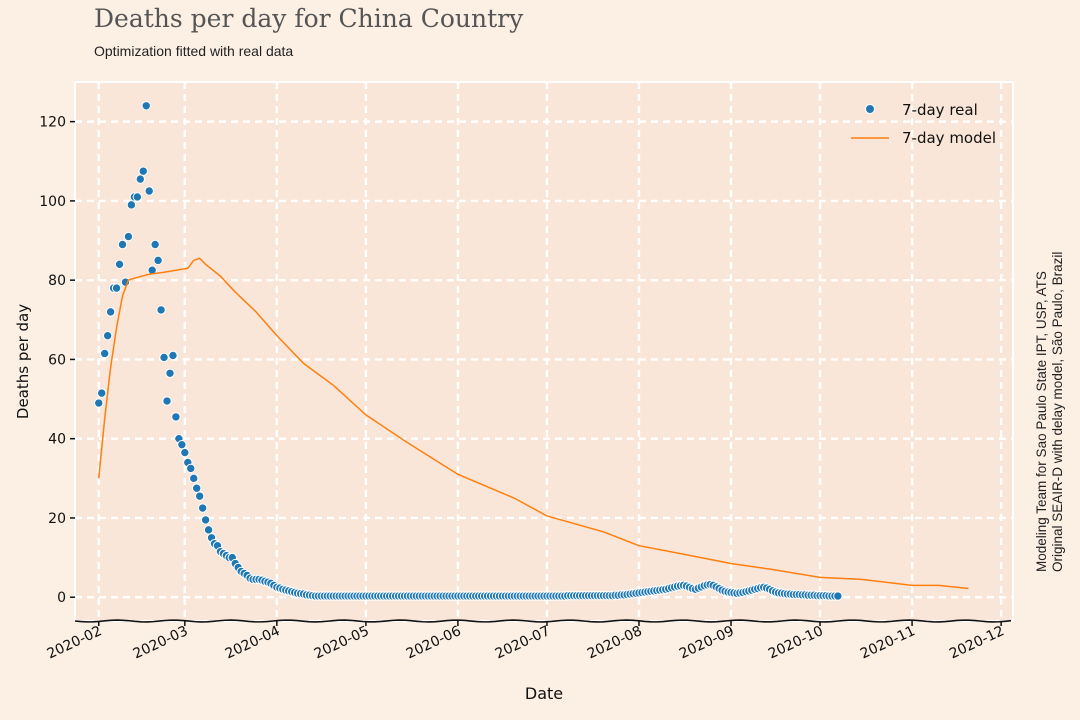  What do you see at coordinates (888, 642) in the screenshot?
I see `x-tick-label: 2020-11` at bounding box center [888, 642].